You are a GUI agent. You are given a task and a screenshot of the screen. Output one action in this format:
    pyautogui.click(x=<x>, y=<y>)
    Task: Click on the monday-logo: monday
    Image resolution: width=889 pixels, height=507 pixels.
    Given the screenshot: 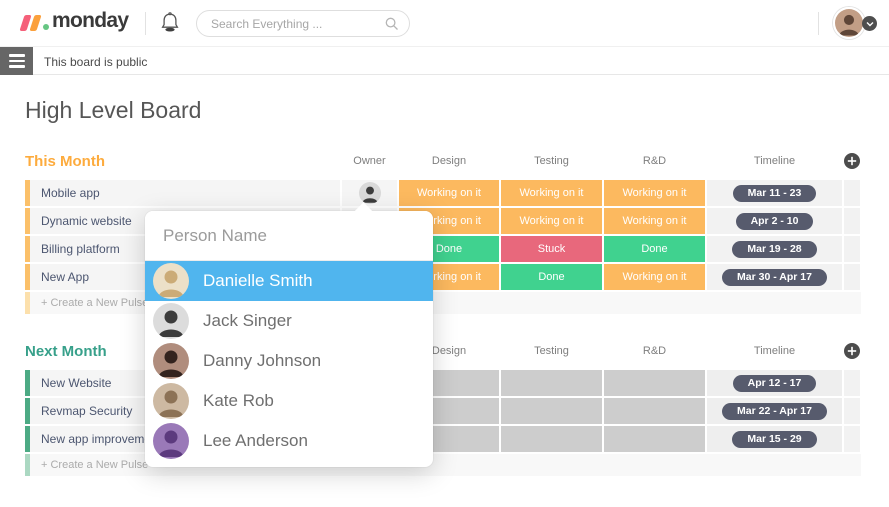 What is the action you would take?
    pyautogui.click(x=74, y=20)
    